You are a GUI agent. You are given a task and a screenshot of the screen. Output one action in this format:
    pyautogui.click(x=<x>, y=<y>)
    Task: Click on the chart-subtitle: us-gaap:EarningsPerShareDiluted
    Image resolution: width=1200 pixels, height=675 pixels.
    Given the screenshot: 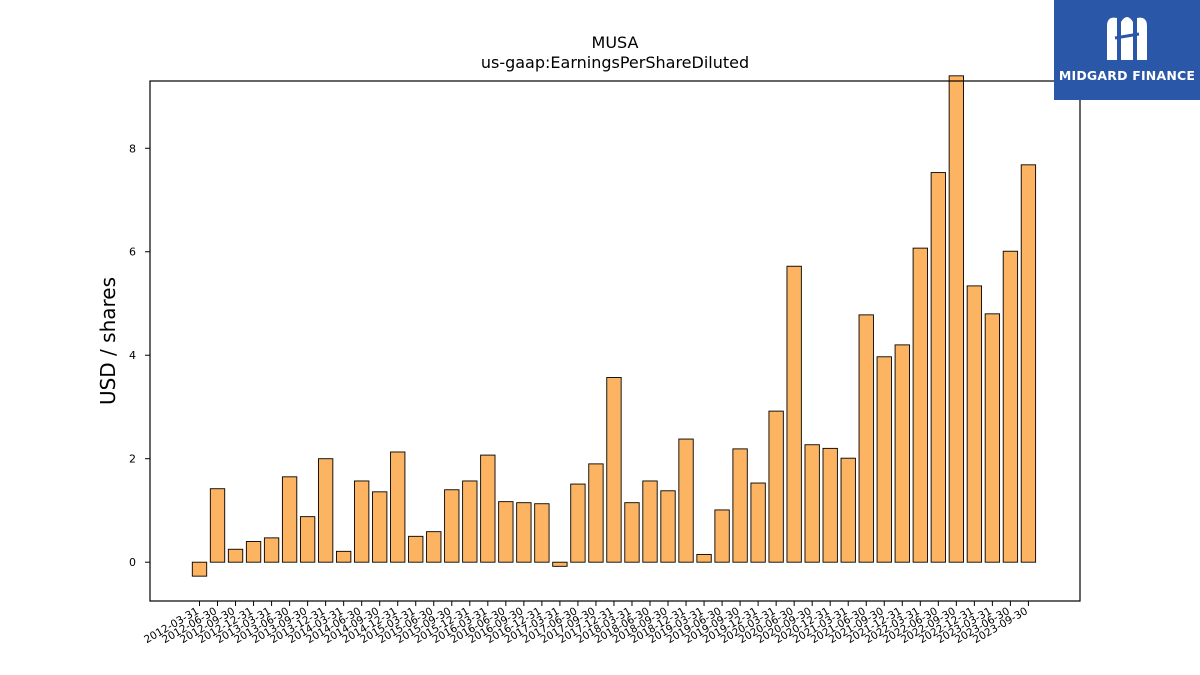 What is the action you would take?
    pyautogui.click(x=615, y=62)
    